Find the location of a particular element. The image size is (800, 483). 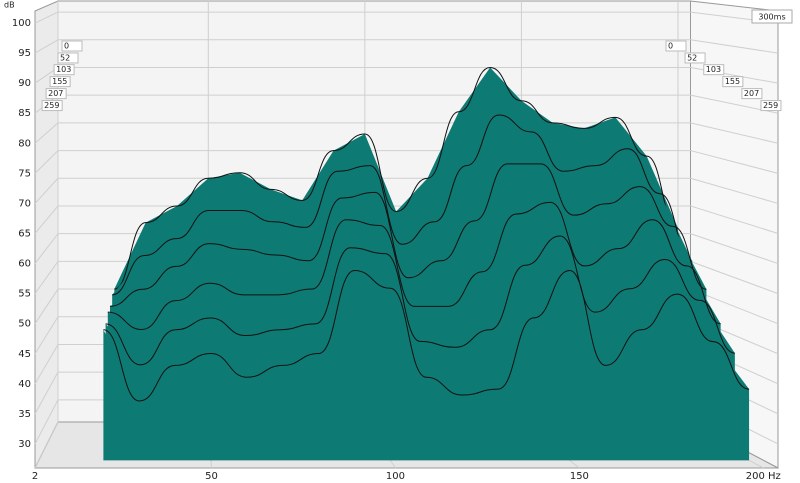

y-axis-label: dB is located at coordinates (9, 5).